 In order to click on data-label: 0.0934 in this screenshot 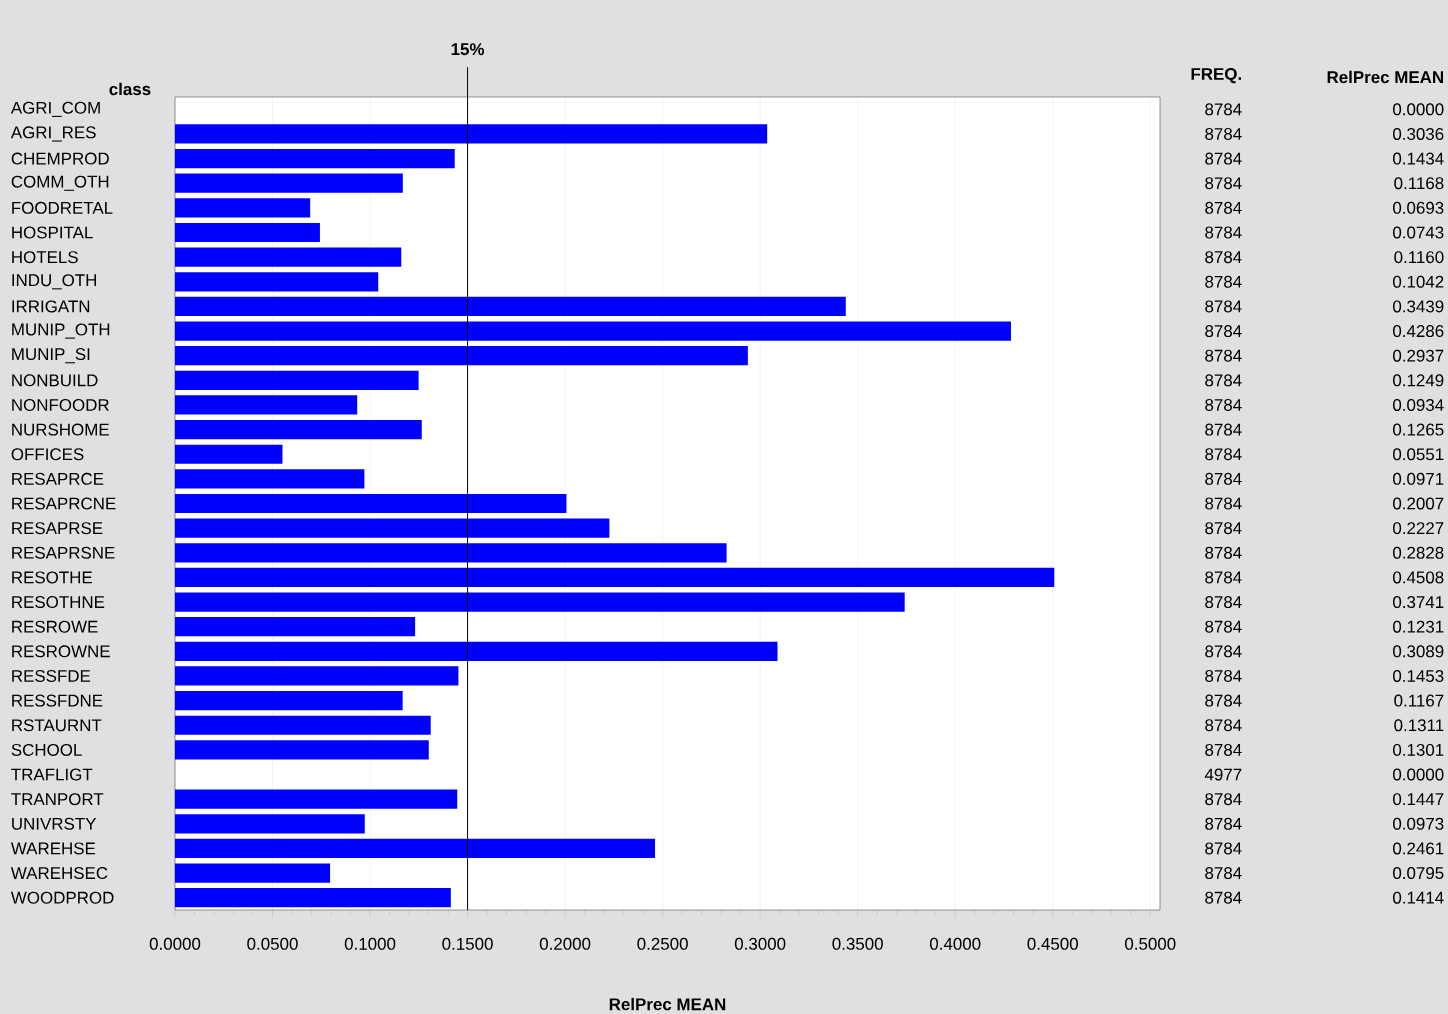, I will do `click(1418, 404)`.